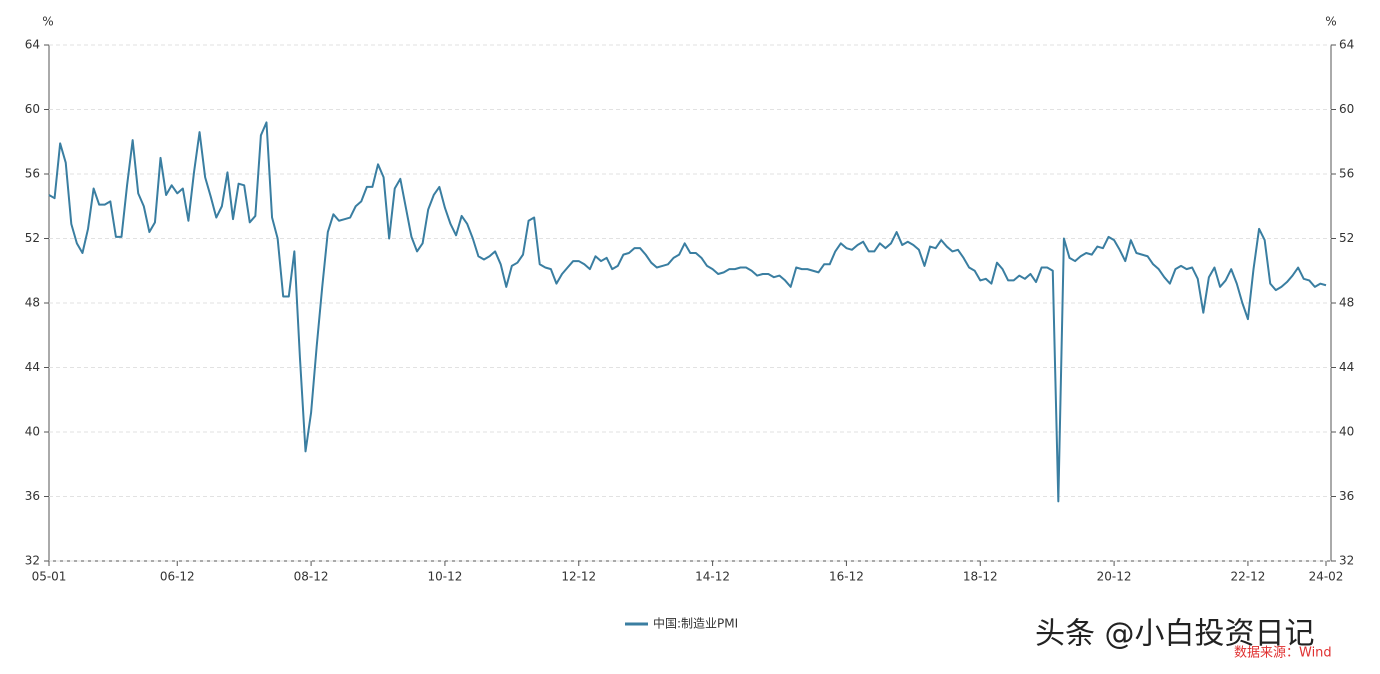 This screenshot has height=674, width=1380. Describe the element at coordinates (32, 109) in the screenshot. I see `y-tick-label: 60` at that location.